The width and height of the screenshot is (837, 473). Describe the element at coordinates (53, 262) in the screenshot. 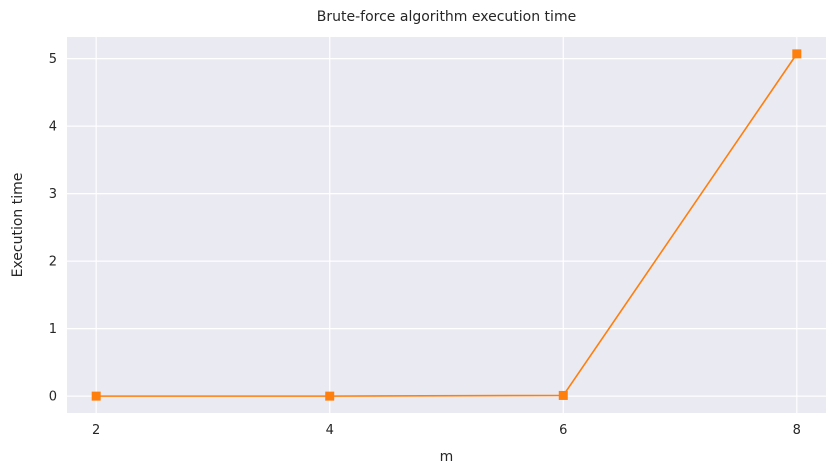

I see `y-tick-label: 2` at that location.